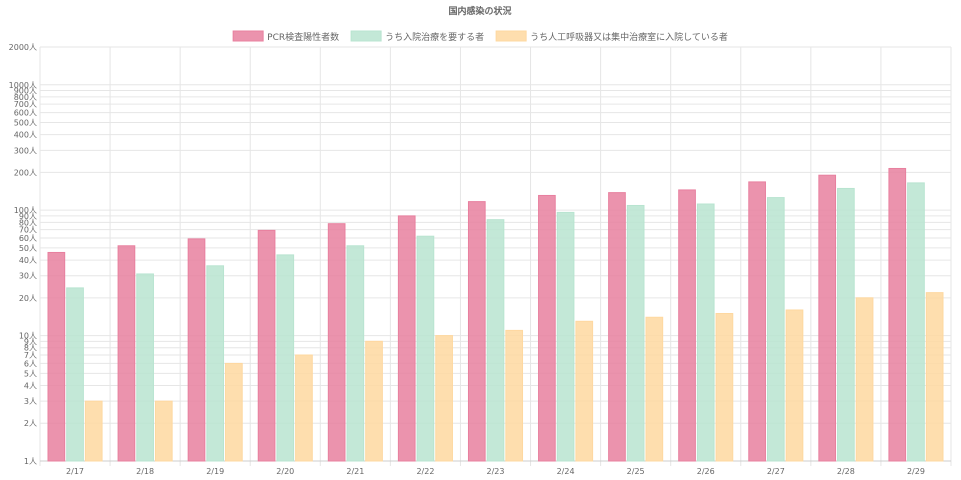  What do you see at coordinates (776, 471) in the screenshot?
I see `x-tick-label: 2/27` at bounding box center [776, 471].